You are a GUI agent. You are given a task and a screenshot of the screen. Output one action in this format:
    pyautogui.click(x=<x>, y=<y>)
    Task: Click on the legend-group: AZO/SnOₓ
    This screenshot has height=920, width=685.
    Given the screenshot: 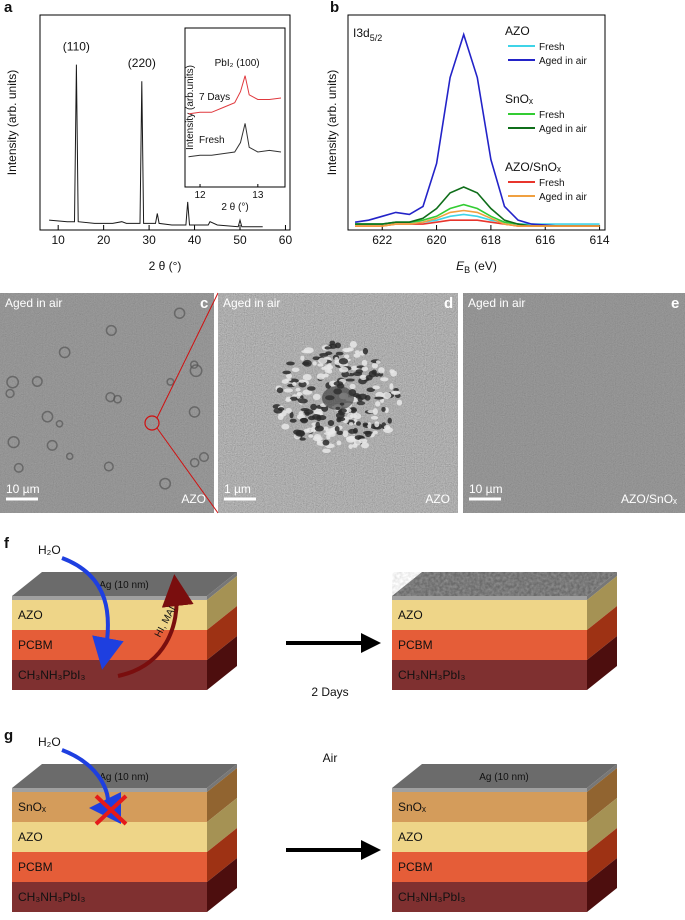 What is the action you would take?
    pyautogui.click(x=533, y=167)
    